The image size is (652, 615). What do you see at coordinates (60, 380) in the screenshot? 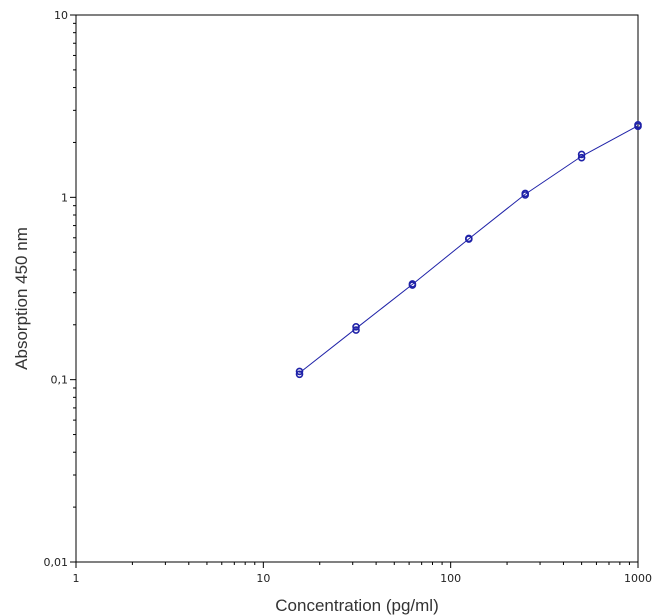
I see `y-tick-label: 0,1` at bounding box center [60, 380].